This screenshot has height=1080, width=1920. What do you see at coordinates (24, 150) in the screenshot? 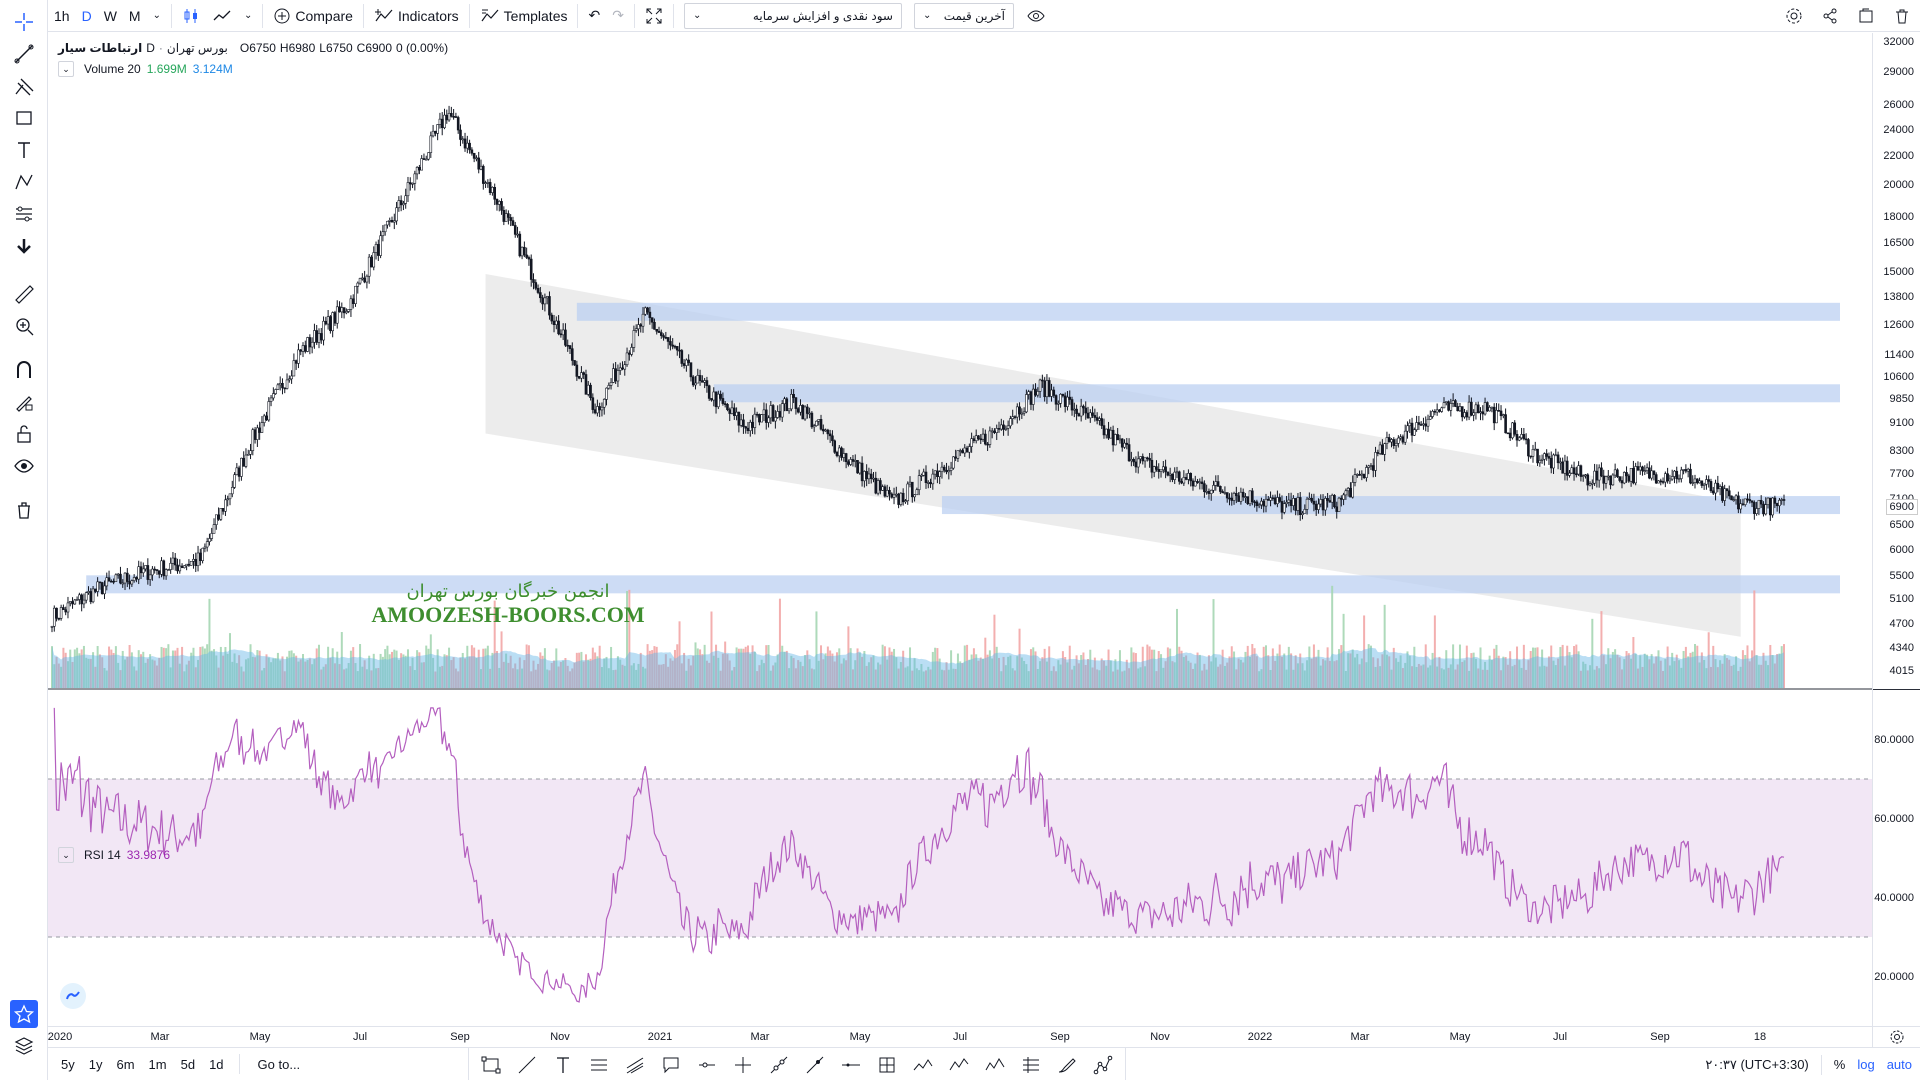
I see `text-icon` at bounding box center [24, 150].